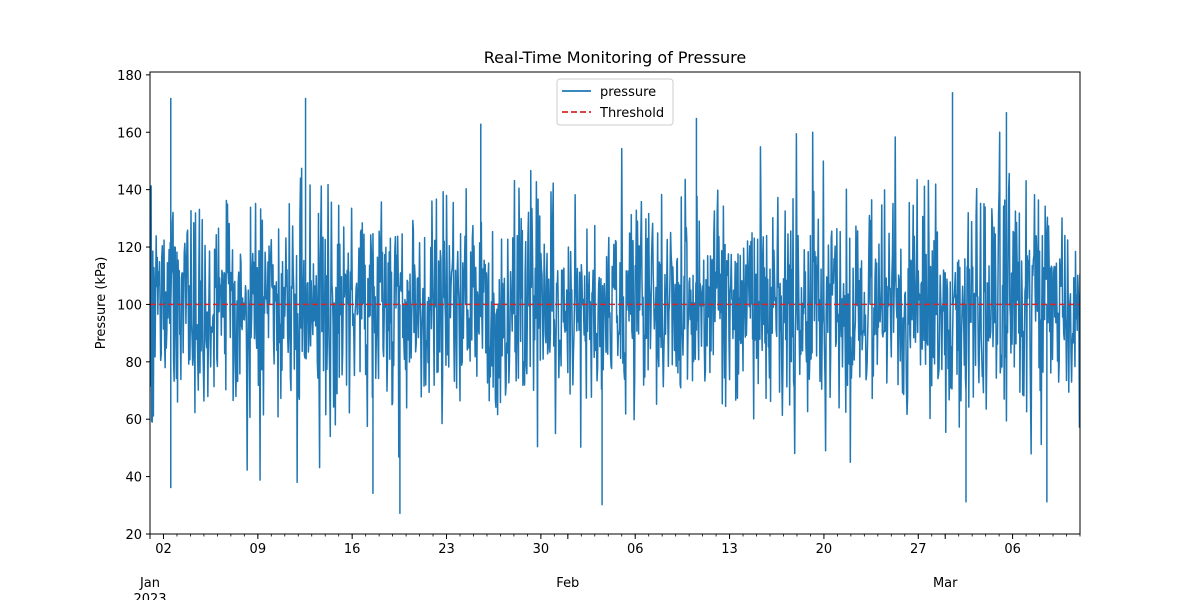 The width and height of the screenshot is (1200, 600). What do you see at coordinates (129, 305) in the screenshot?
I see `y-tick-label: 100` at bounding box center [129, 305].